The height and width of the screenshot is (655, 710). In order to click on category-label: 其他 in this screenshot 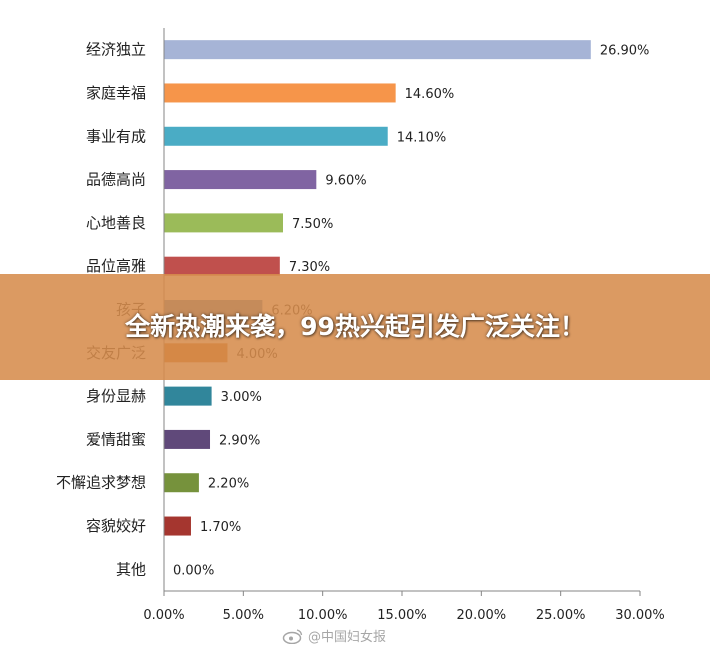, I will do `click(131, 569)`.